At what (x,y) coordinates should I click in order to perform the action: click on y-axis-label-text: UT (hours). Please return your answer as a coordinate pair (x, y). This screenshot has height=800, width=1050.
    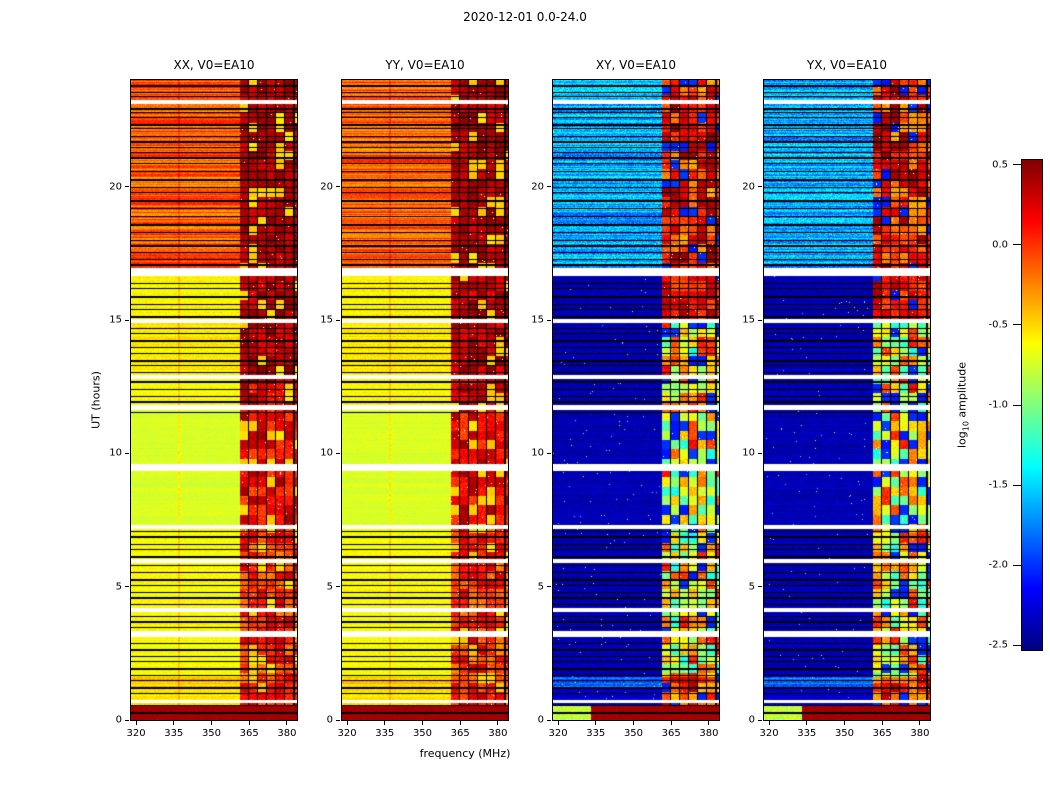
    Looking at the image, I should click on (96, 400).